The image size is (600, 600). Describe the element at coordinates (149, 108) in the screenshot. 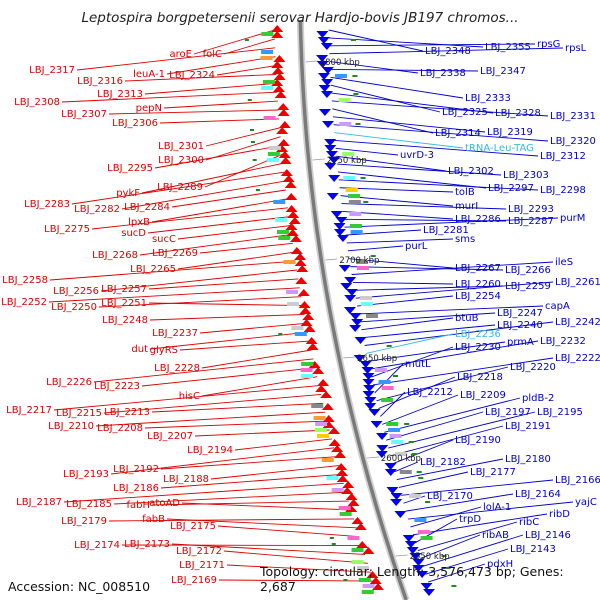

I see `gene-label-left: pepN` at that location.